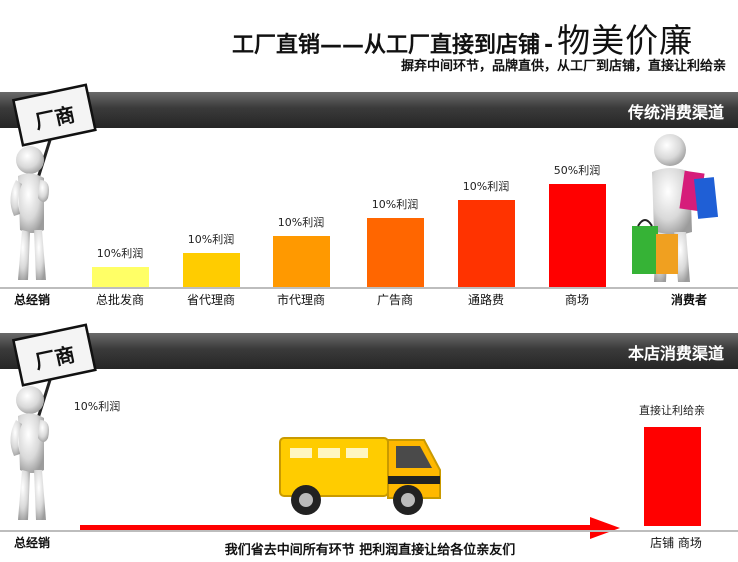  I want to click on title-part2: 物美价廉, so click(625, 40).